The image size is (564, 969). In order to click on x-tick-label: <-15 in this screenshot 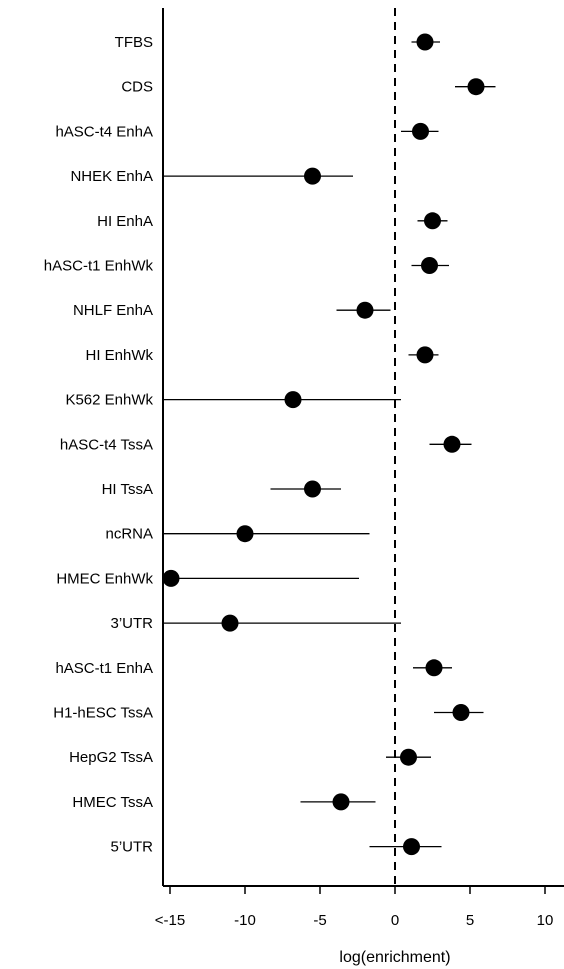, I will do `click(170, 920)`.